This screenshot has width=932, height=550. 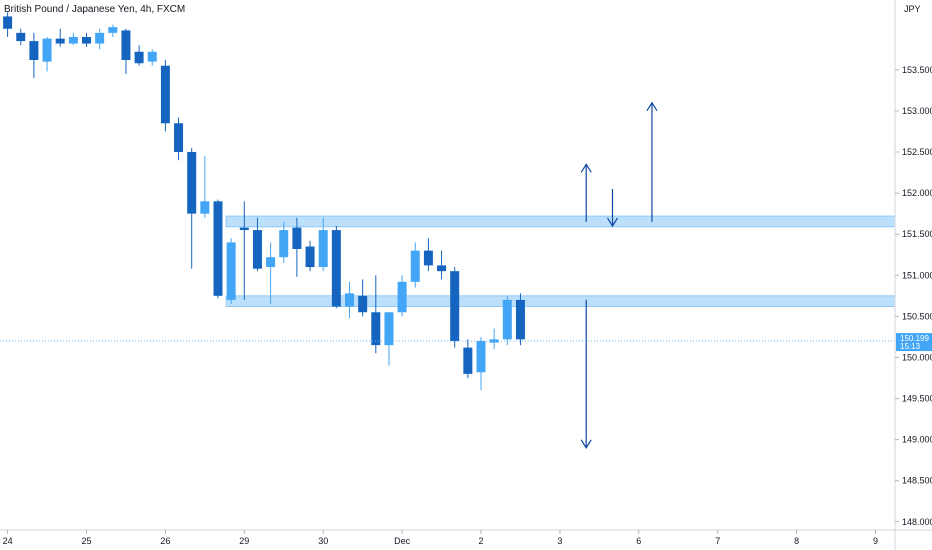 What do you see at coordinates (586, 444) in the screenshot?
I see `down-arrow-long-head` at bounding box center [586, 444].